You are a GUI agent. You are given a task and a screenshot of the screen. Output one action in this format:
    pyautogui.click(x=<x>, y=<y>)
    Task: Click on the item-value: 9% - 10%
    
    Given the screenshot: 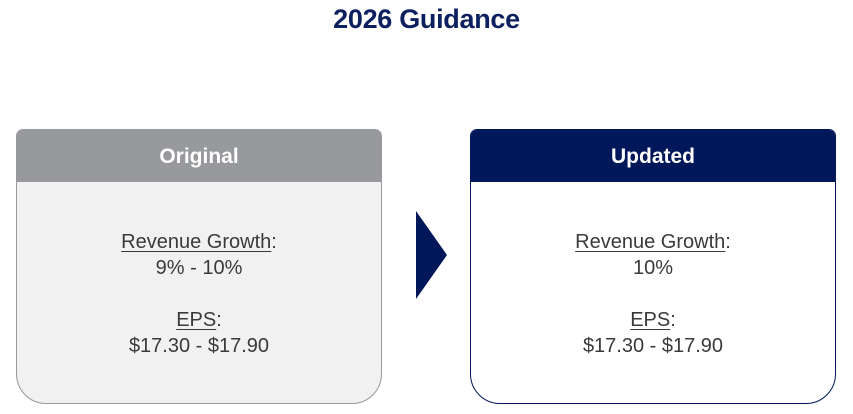 What is the action you would take?
    pyautogui.click(x=199, y=268)
    